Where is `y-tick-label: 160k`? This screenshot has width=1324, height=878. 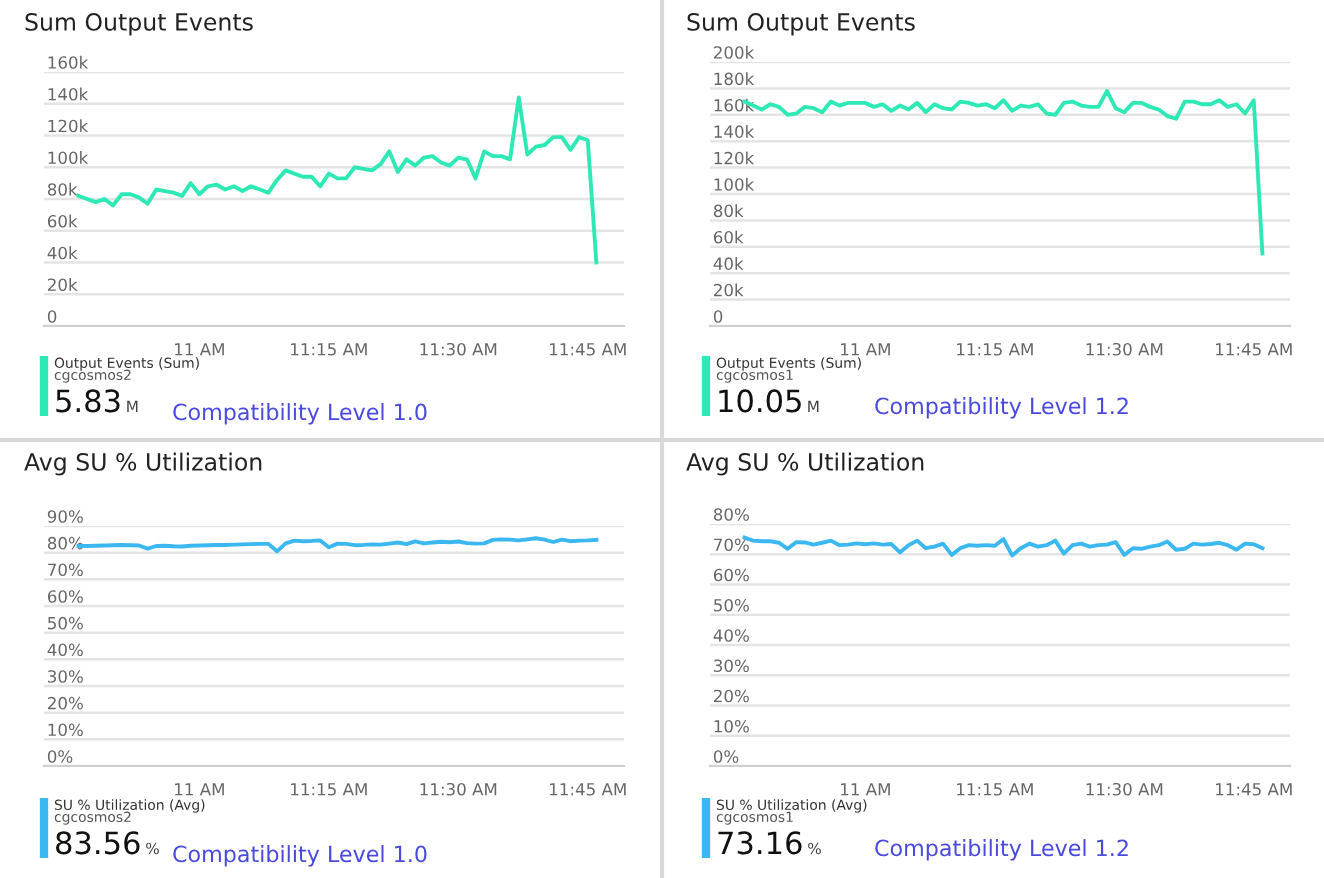 y-tick-label: 160k is located at coordinates (68, 62).